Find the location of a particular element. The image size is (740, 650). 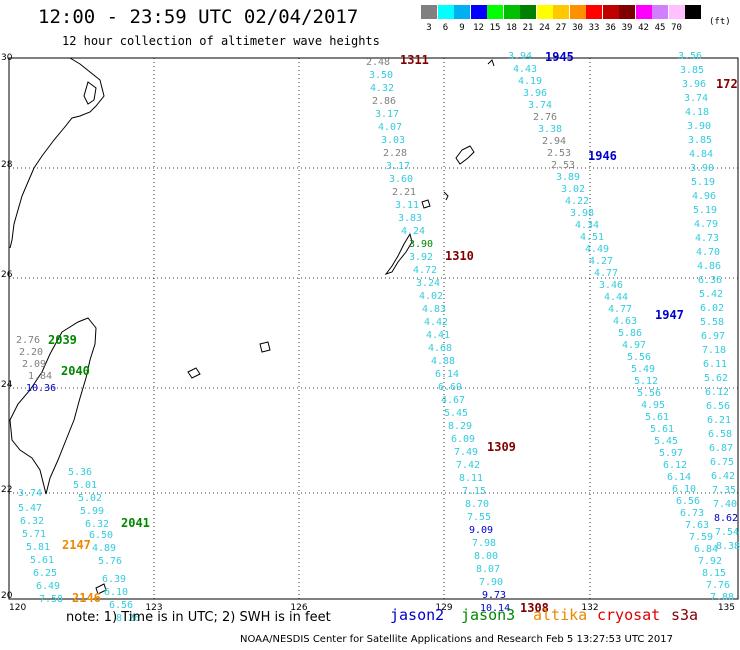

amami-island is located at coordinates (465, 155).